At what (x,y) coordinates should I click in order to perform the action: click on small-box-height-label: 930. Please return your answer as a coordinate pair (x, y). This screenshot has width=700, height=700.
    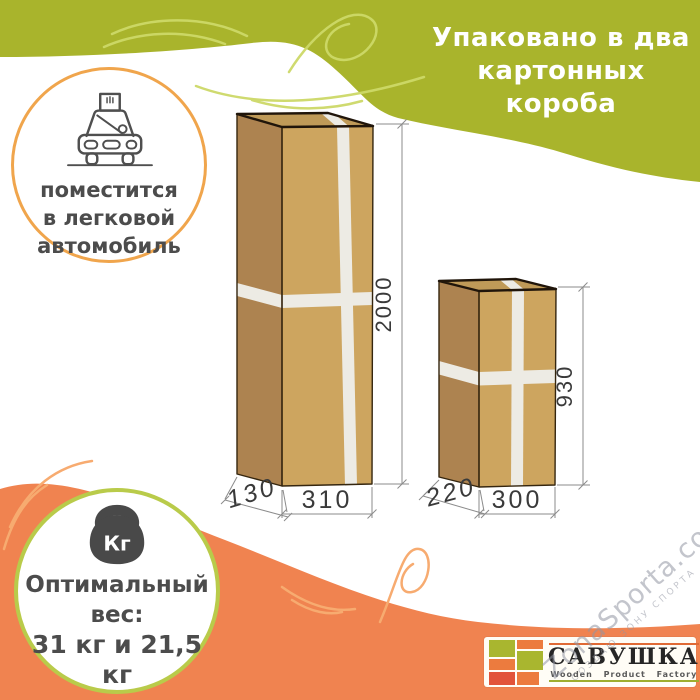
    Looking at the image, I should click on (564, 386).